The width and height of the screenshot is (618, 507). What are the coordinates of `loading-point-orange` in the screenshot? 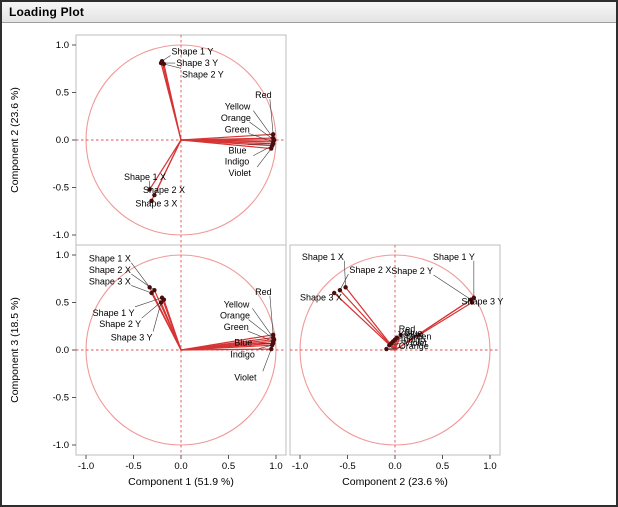 It's located at (395, 339).